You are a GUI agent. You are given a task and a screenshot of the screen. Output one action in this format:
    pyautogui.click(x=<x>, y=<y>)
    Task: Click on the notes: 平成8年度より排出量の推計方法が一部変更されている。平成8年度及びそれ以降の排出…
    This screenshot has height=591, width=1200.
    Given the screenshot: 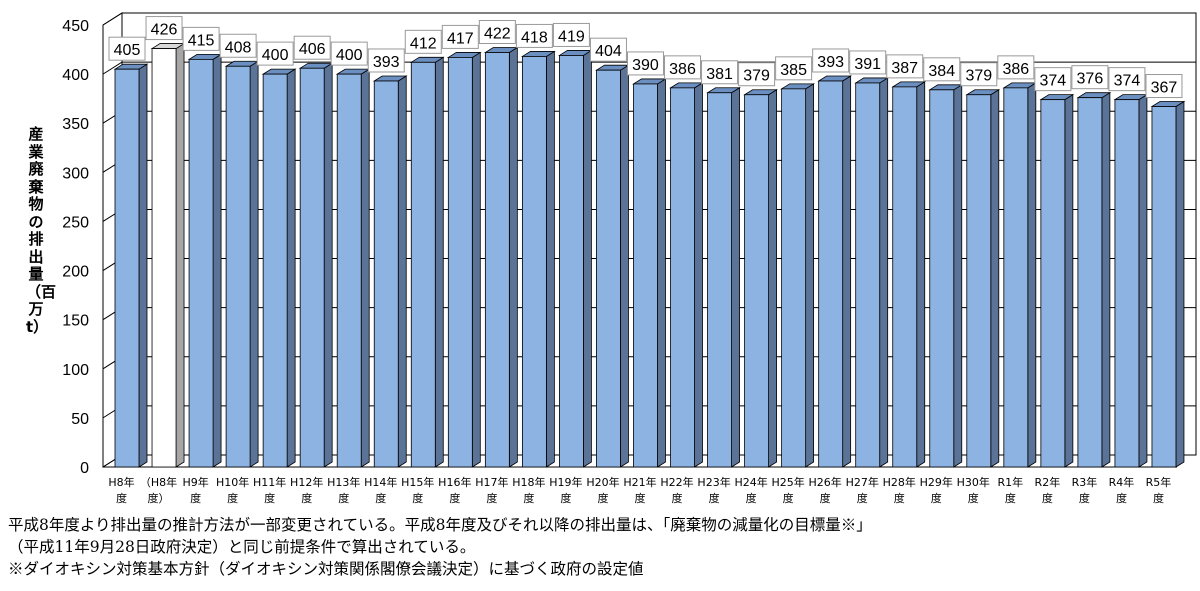 What is the action you would take?
    pyautogui.click(x=440, y=547)
    